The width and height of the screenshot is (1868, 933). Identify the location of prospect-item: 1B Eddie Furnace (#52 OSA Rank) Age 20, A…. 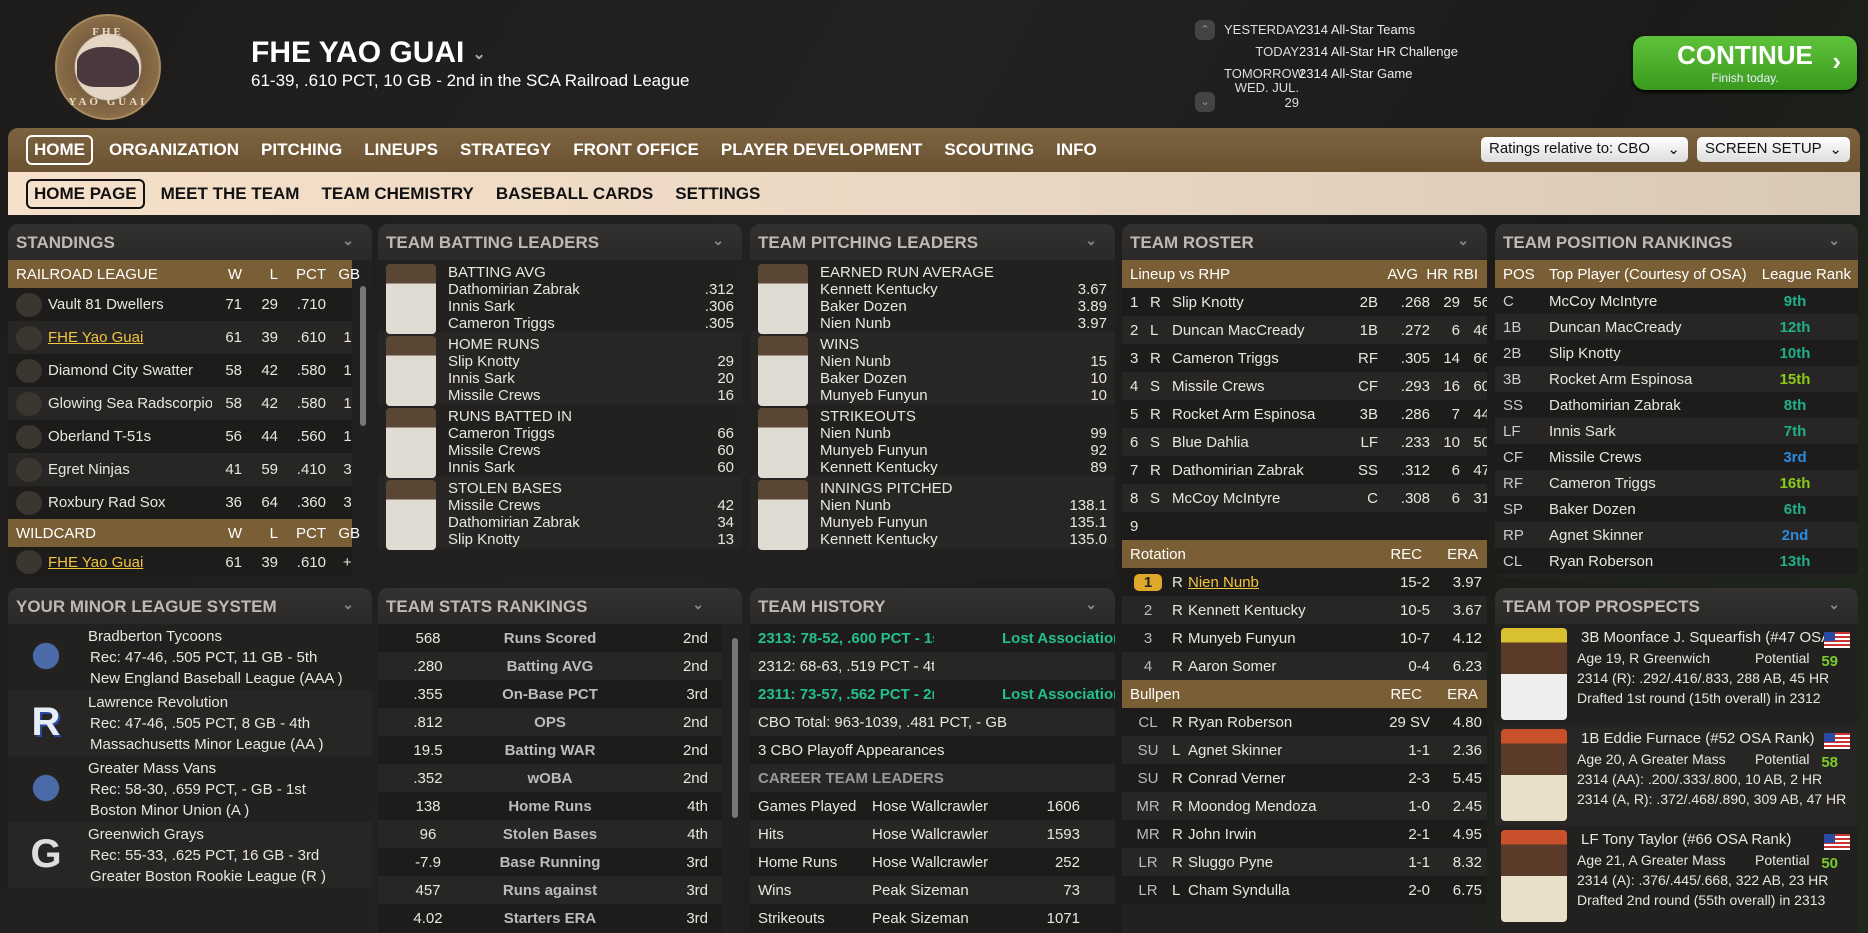
(1676, 775).